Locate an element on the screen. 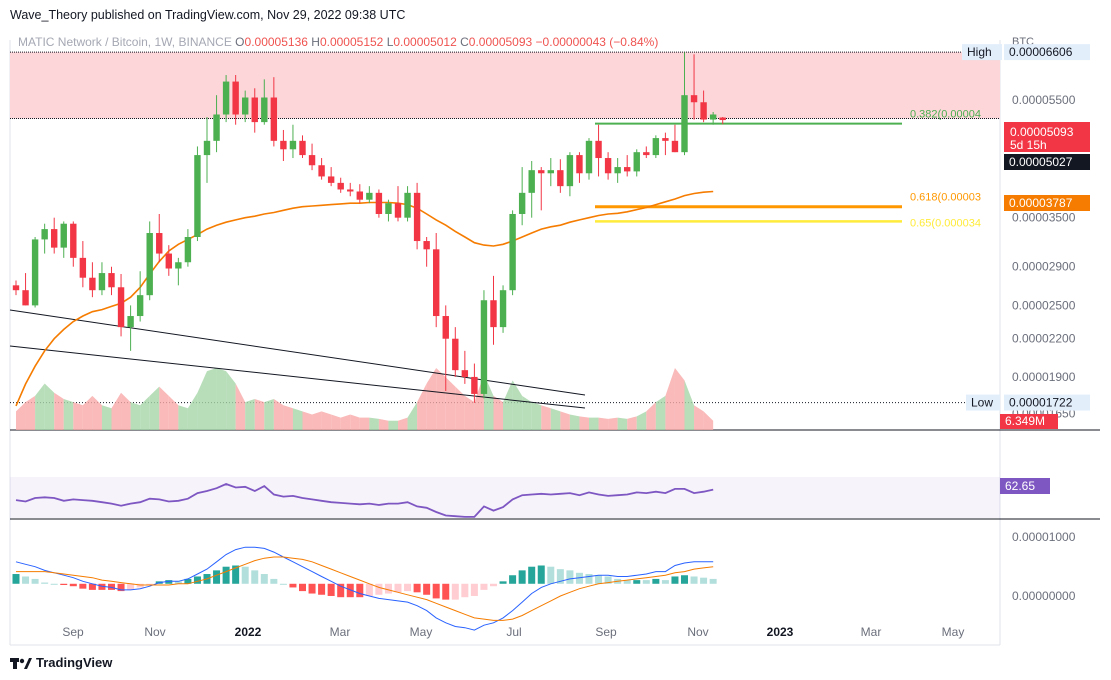 The height and width of the screenshot is (680, 1111). trendline-lower is located at coordinates (297, 377).